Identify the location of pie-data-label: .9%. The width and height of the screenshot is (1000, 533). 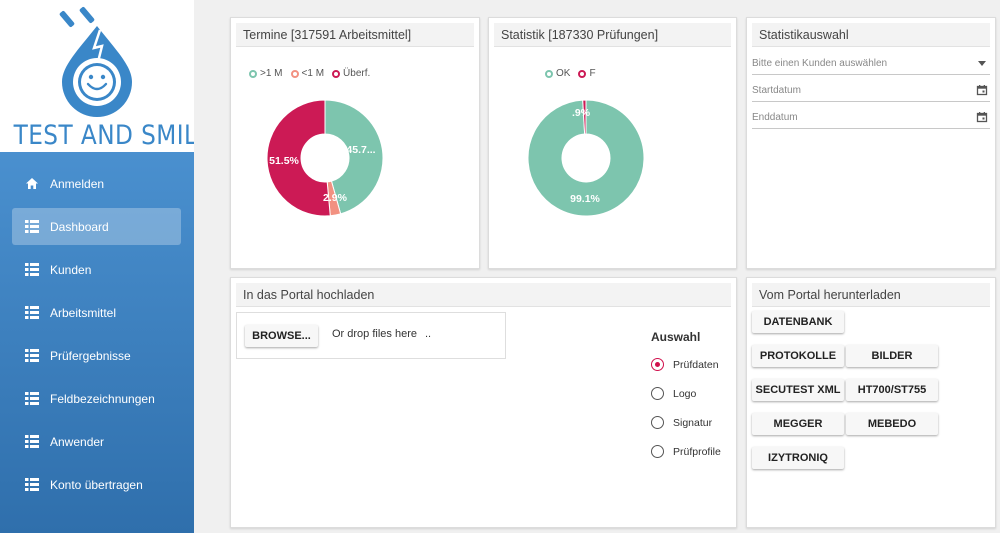
(581, 113).